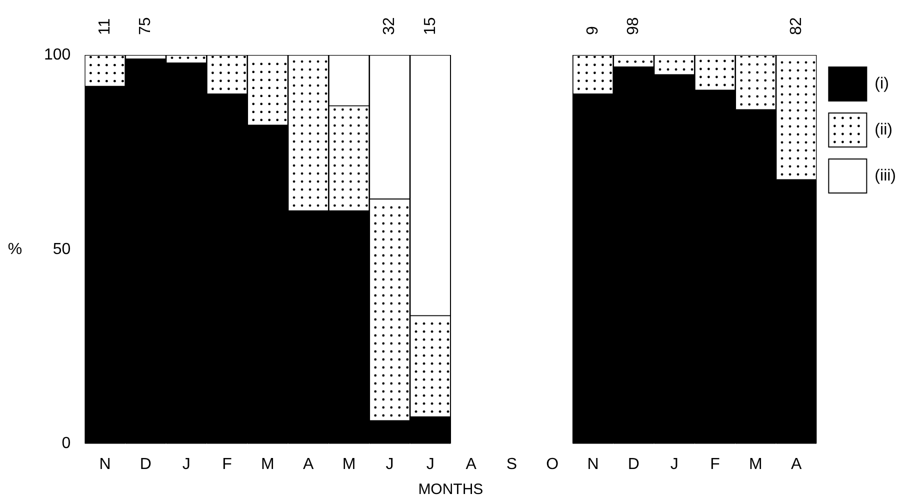  I want to click on text: 9, so click(593, 30).